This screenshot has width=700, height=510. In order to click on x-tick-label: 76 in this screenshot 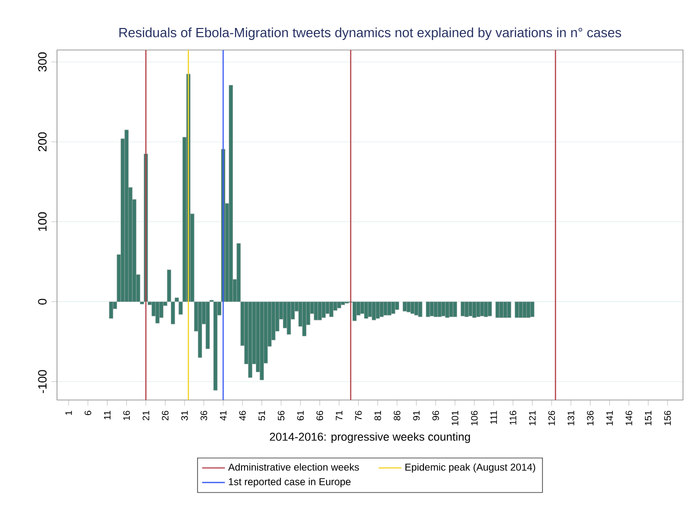, I will do `click(358, 415)`.